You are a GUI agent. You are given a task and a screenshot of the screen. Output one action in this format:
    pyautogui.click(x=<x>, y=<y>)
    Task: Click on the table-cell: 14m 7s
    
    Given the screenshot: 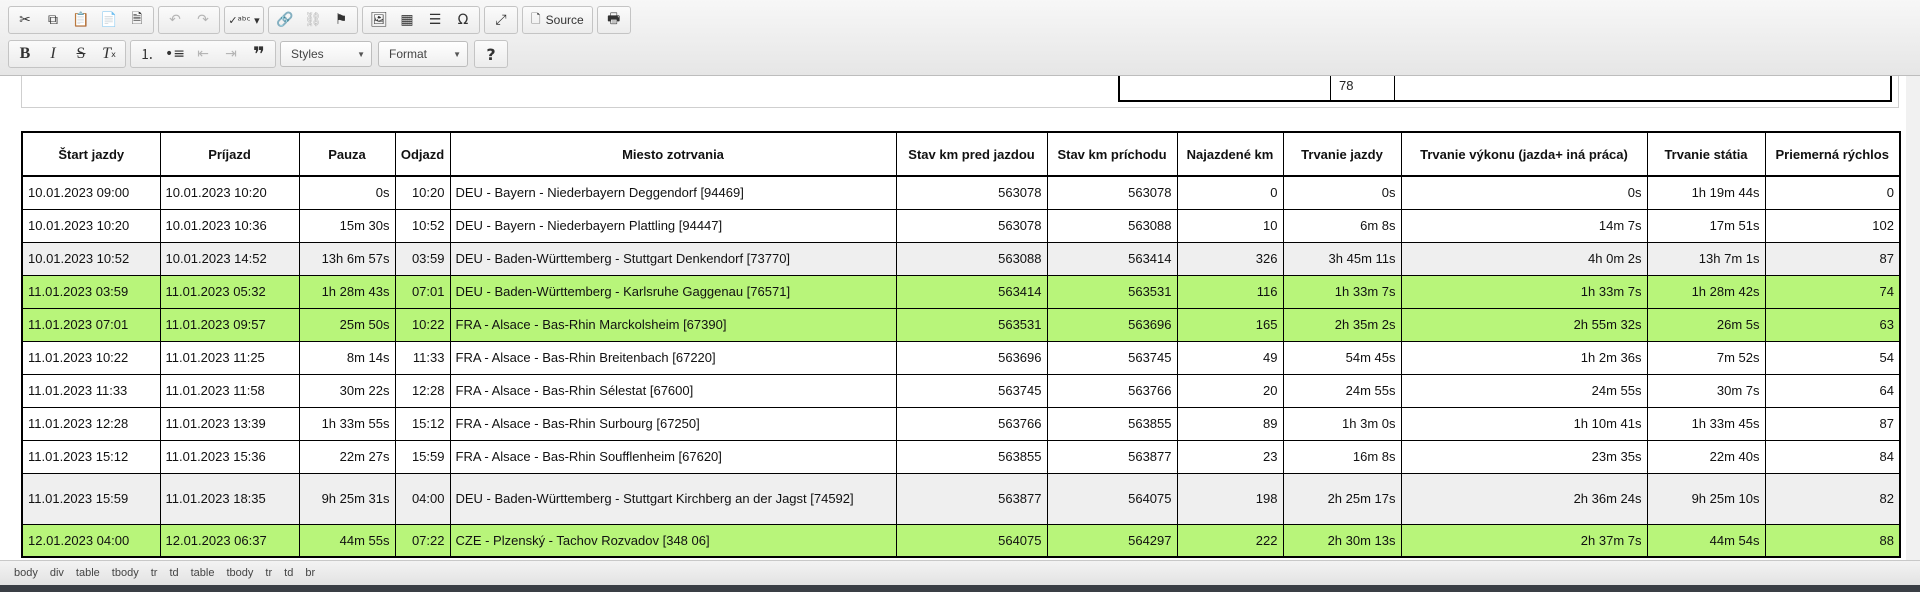 What is the action you would take?
    pyautogui.click(x=1524, y=225)
    